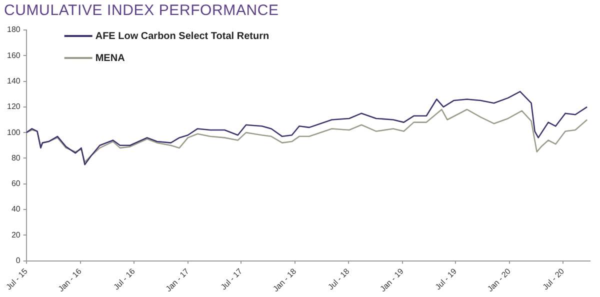  I want to click on legend-label: MENA, so click(110, 58).